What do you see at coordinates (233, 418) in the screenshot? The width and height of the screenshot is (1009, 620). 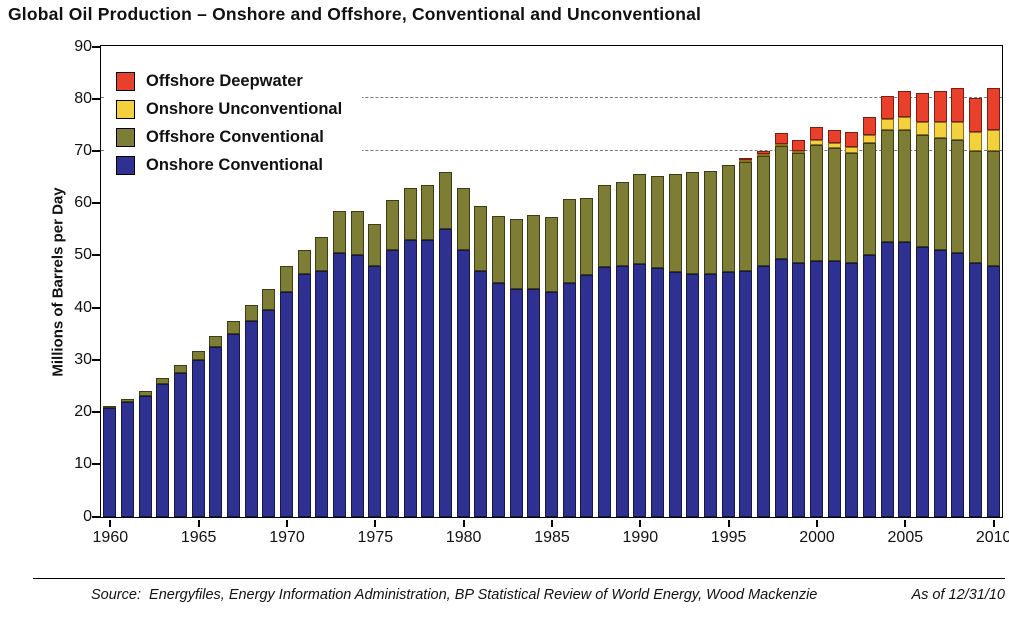 I see `bar-1967` at bounding box center [233, 418].